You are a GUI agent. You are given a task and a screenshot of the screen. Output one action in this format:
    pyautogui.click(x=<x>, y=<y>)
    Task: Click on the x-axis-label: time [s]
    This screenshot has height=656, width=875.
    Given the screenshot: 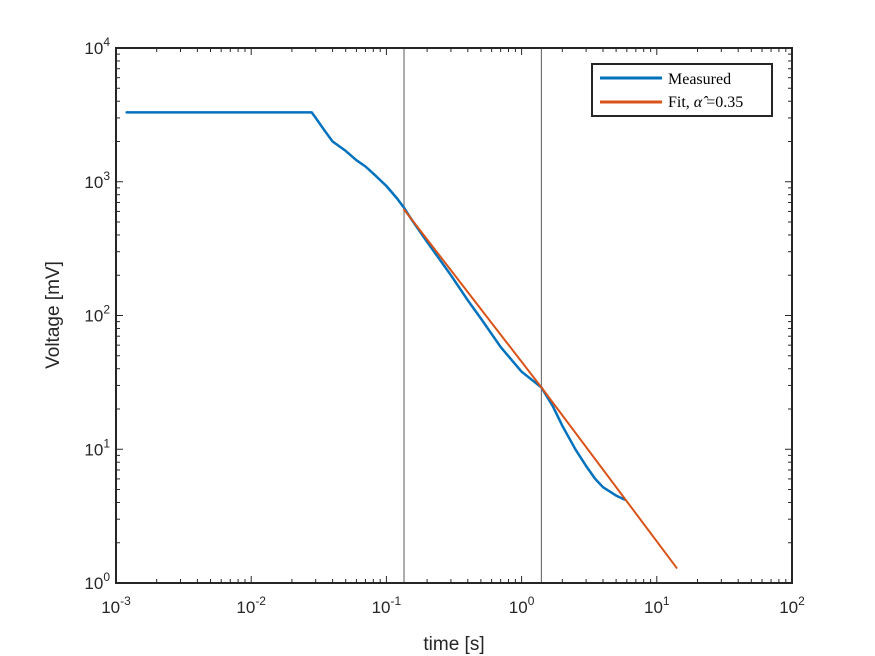 What is the action you would take?
    pyautogui.click(x=453, y=644)
    